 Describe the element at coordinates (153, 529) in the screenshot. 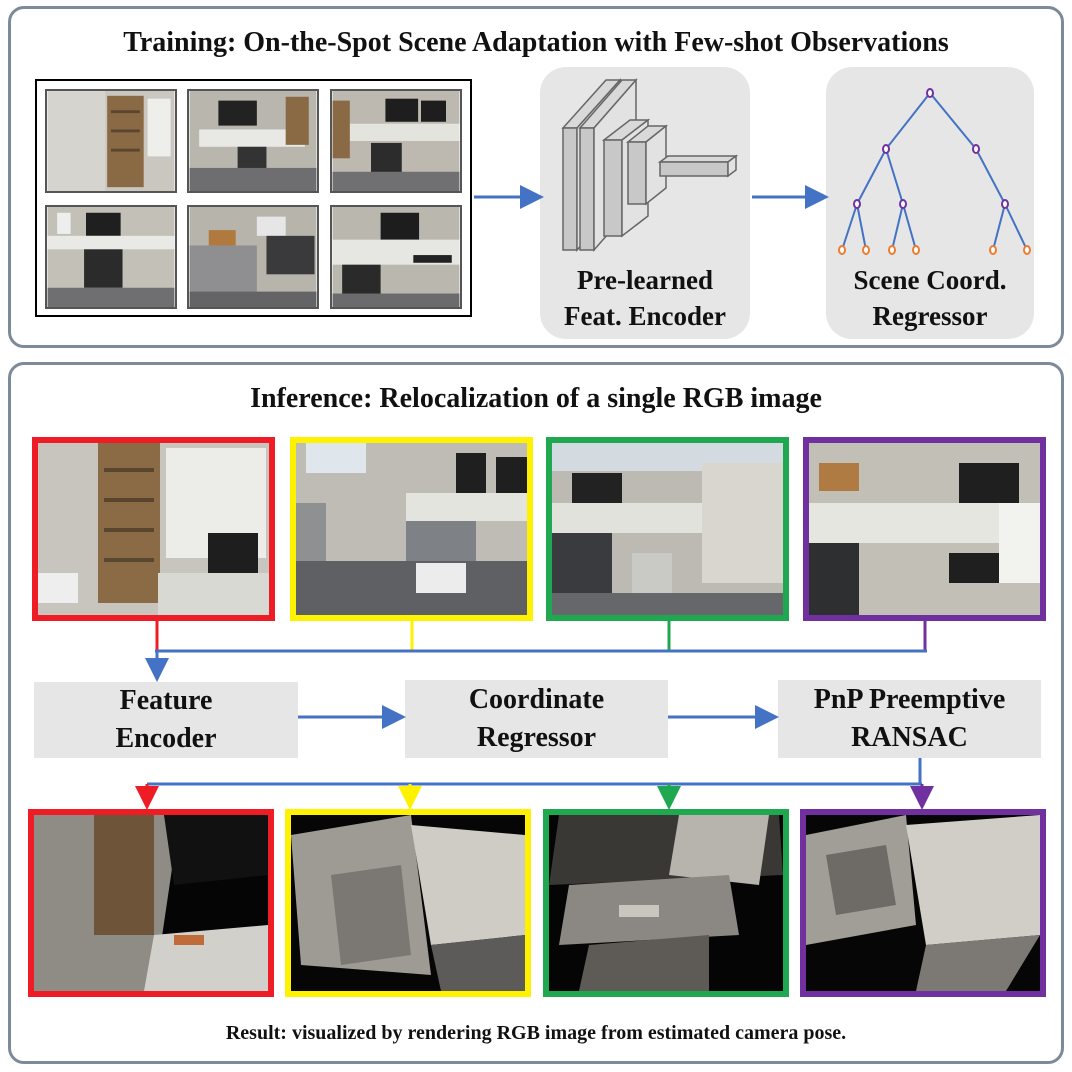

I see `query-image-red` at that location.